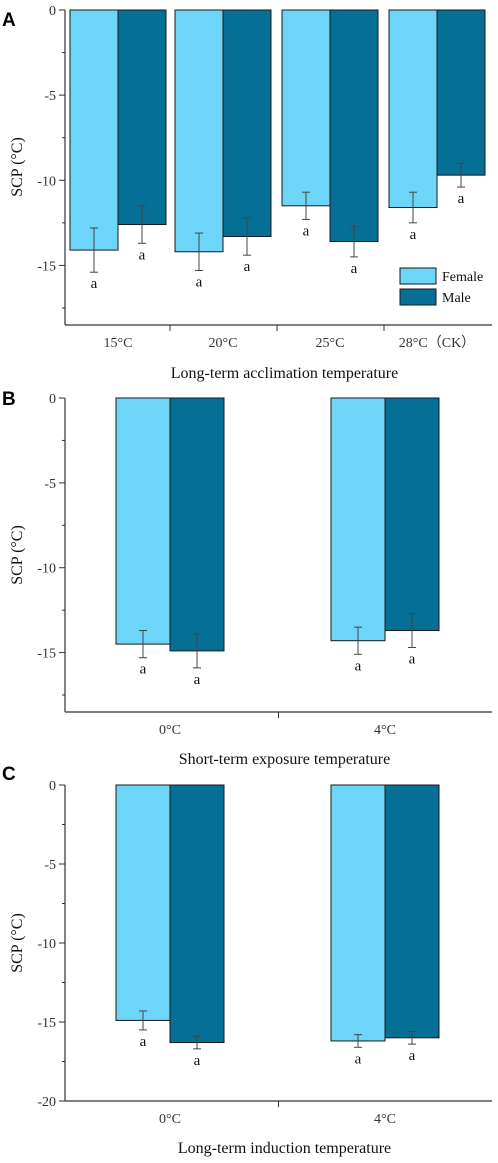 This screenshot has height=1163, width=498. Describe the element at coordinates (418, 297) in the screenshot. I see `legend-swatch-male` at that location.